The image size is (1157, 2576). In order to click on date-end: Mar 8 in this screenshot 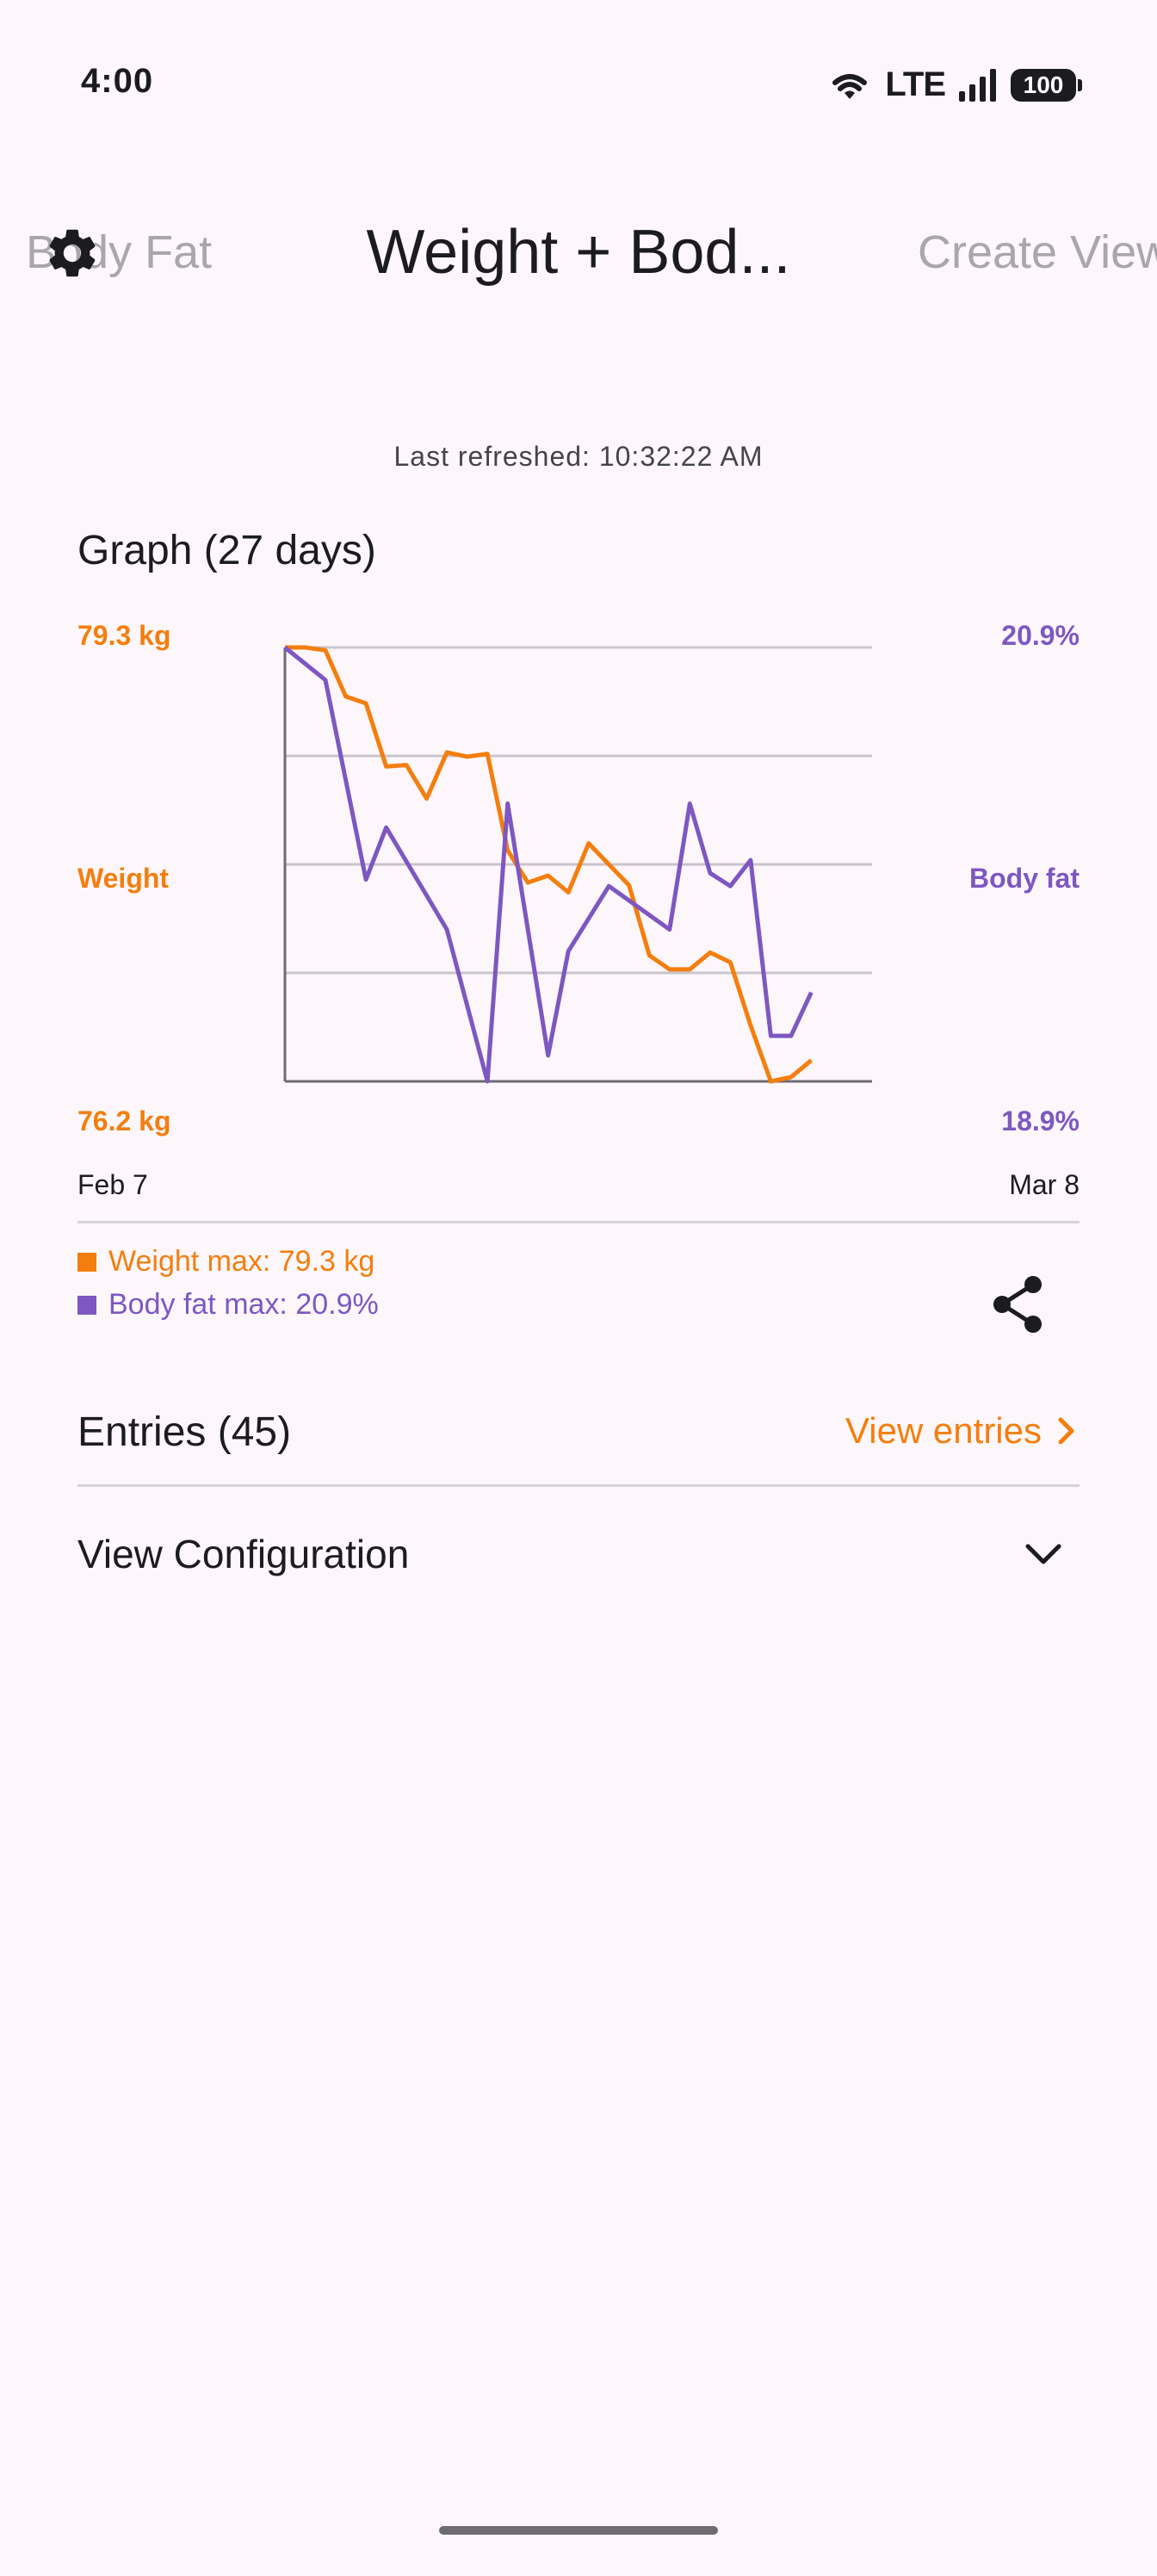, I will do `click(1045, 1185)`.